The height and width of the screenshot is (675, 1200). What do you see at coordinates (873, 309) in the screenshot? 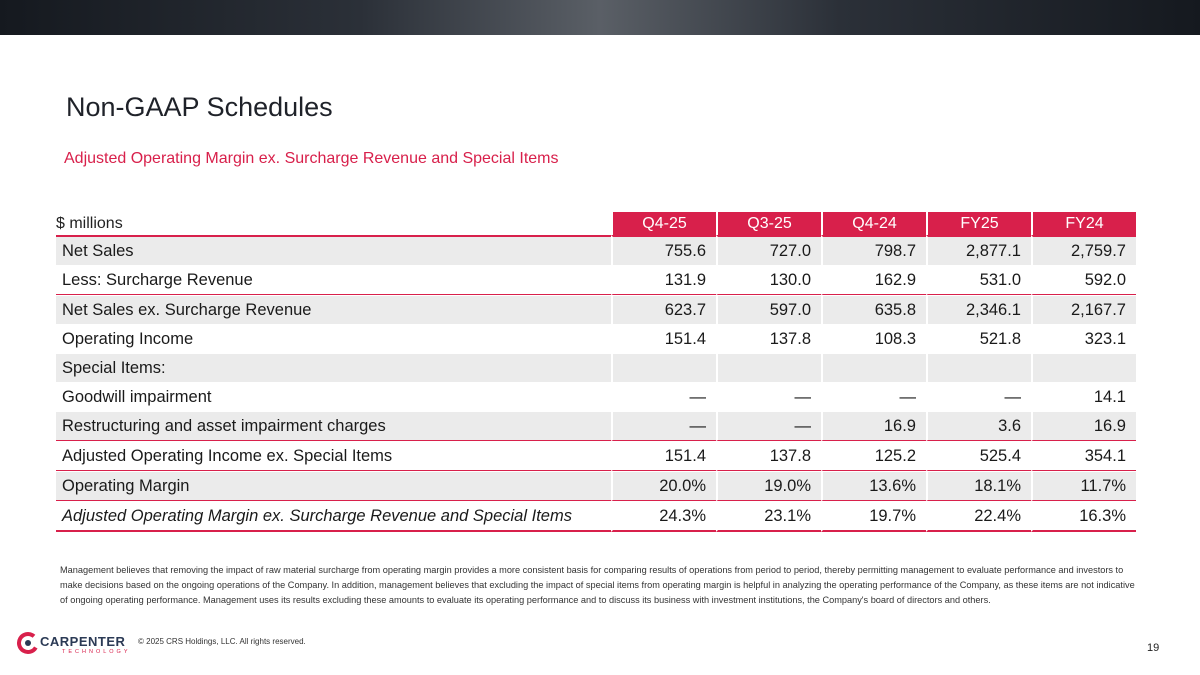
I see `cell-value: 635.8` at bounding box center [873, 309].